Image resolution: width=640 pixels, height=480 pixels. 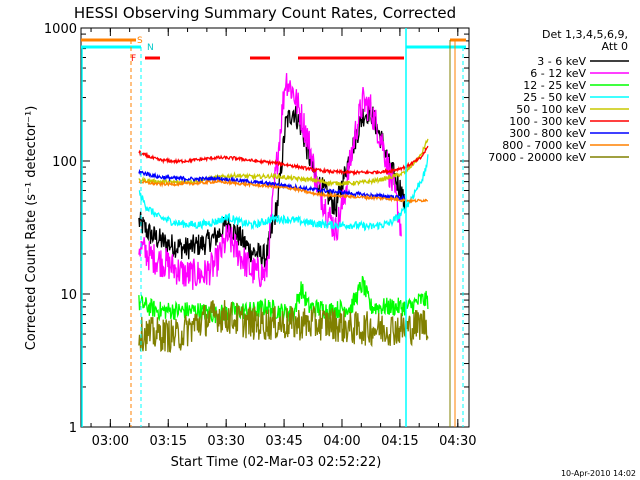 I want to click on x-tick-label: 03:45, so click(x=283, y=441).